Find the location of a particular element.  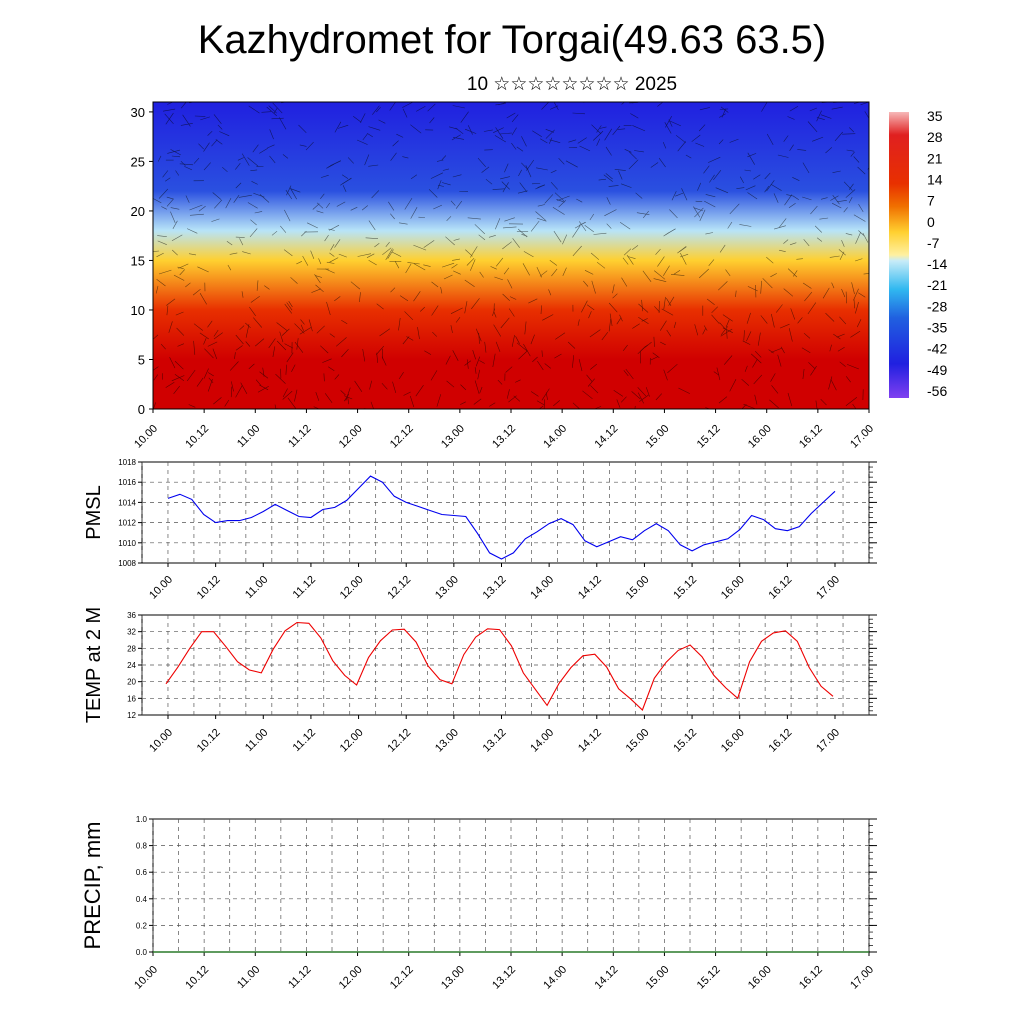

y-tick-label: 0.4 is located at coordinates (142, 899).